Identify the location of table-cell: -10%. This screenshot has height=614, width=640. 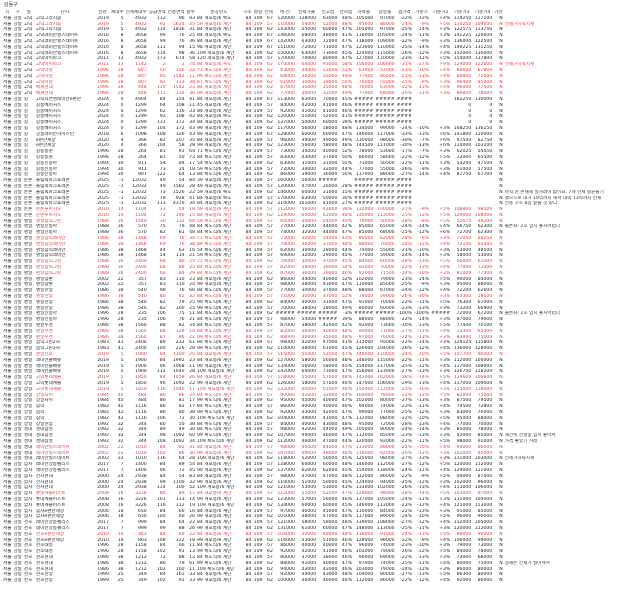
(423, 128).